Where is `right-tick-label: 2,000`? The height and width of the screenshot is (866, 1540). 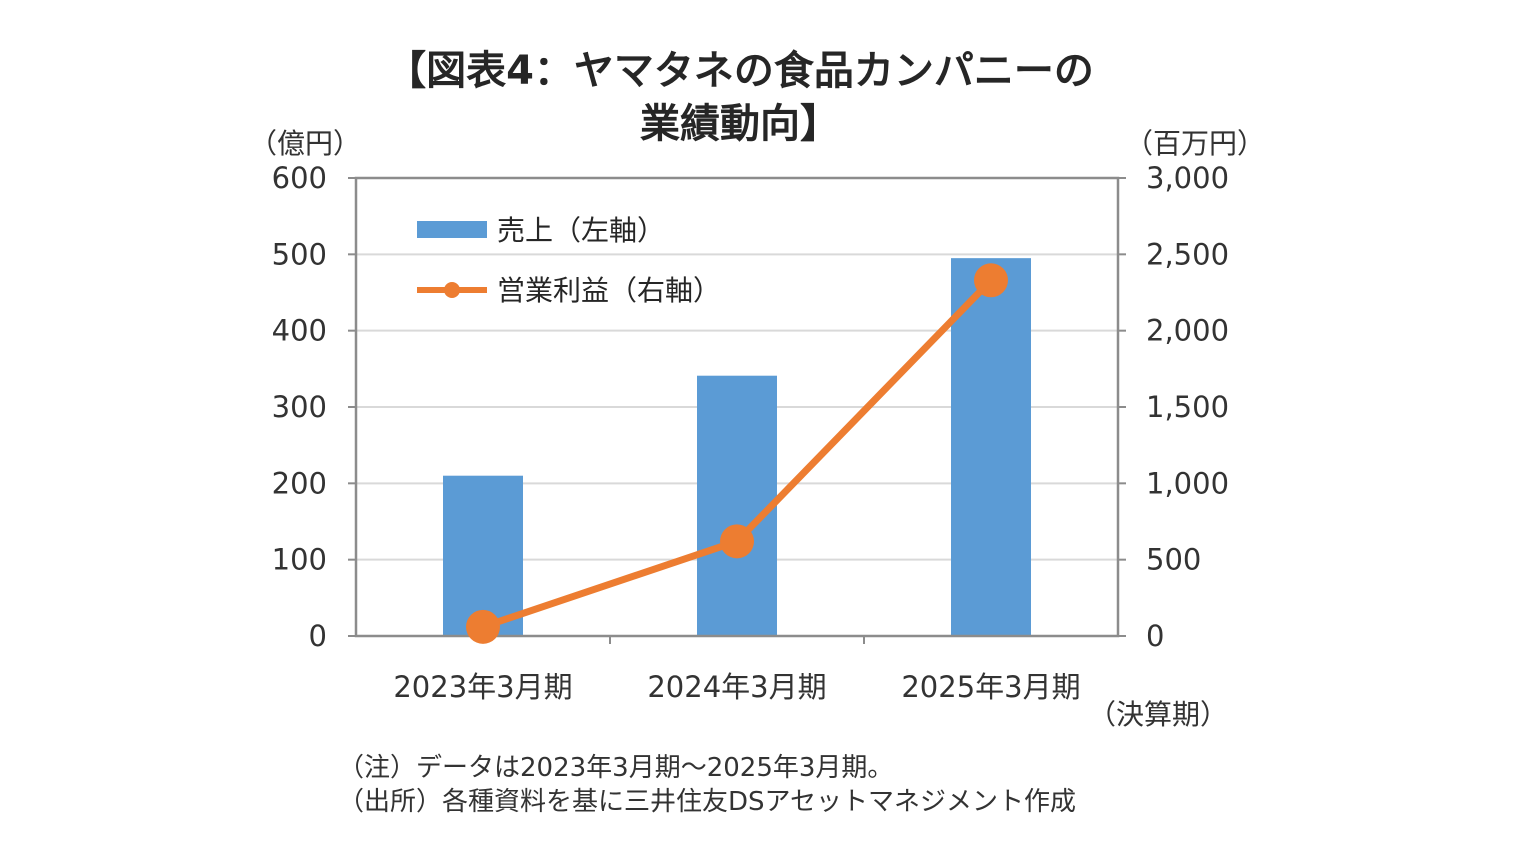
right-tick-label: 2,000 is located at coordinates (1187, 331).